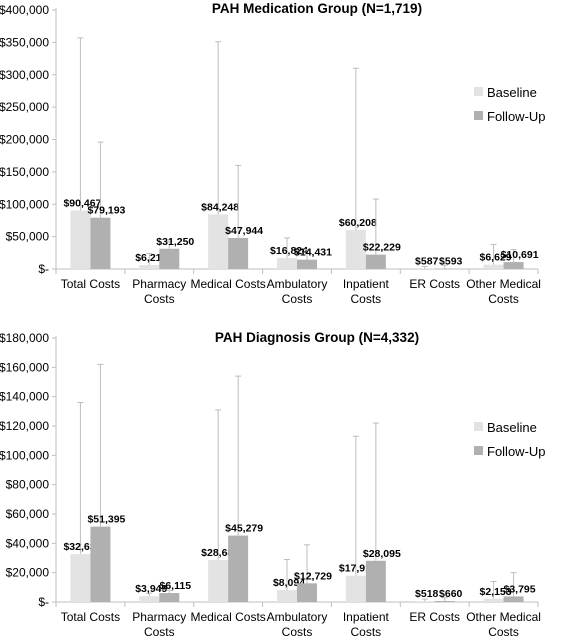 The height and width of the screenshot is (638, 567). What do you see at coordinates (24, 42) in the screenshot?
I see `y-tick-label: $350,000` at bounding box center [24, 42].